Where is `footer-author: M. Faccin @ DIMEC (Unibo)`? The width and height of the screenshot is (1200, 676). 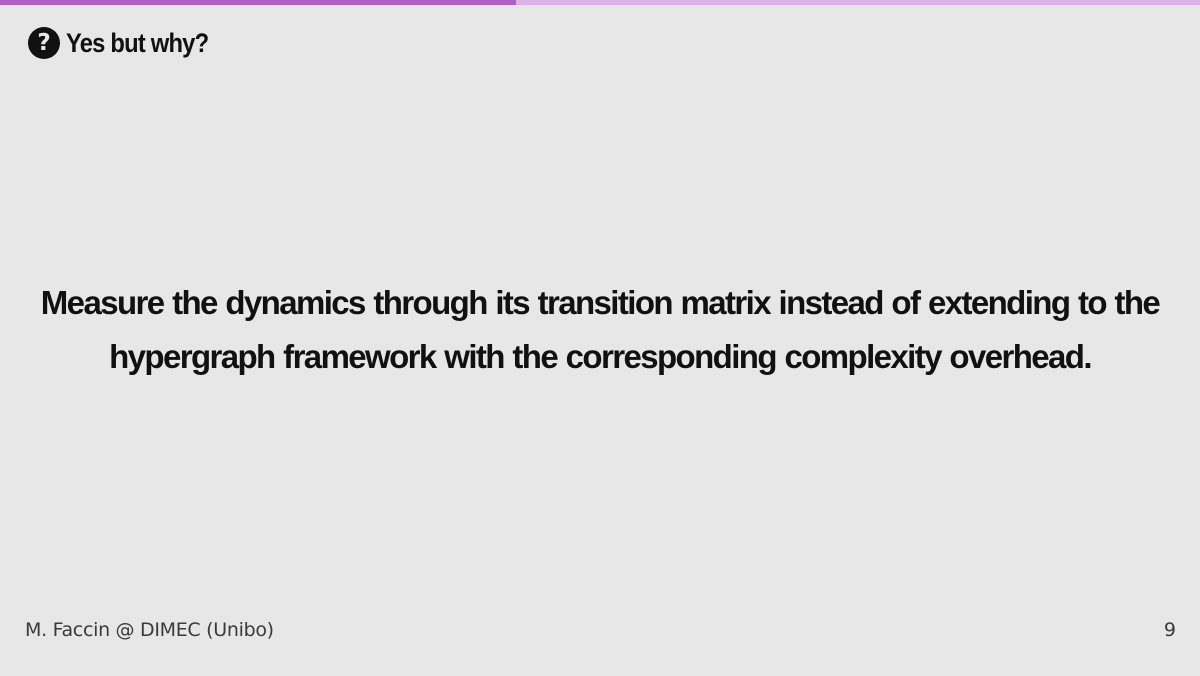
footer-author: M. Faccin @ DIMEC (Unibo) is located at coordinates (149, 630).